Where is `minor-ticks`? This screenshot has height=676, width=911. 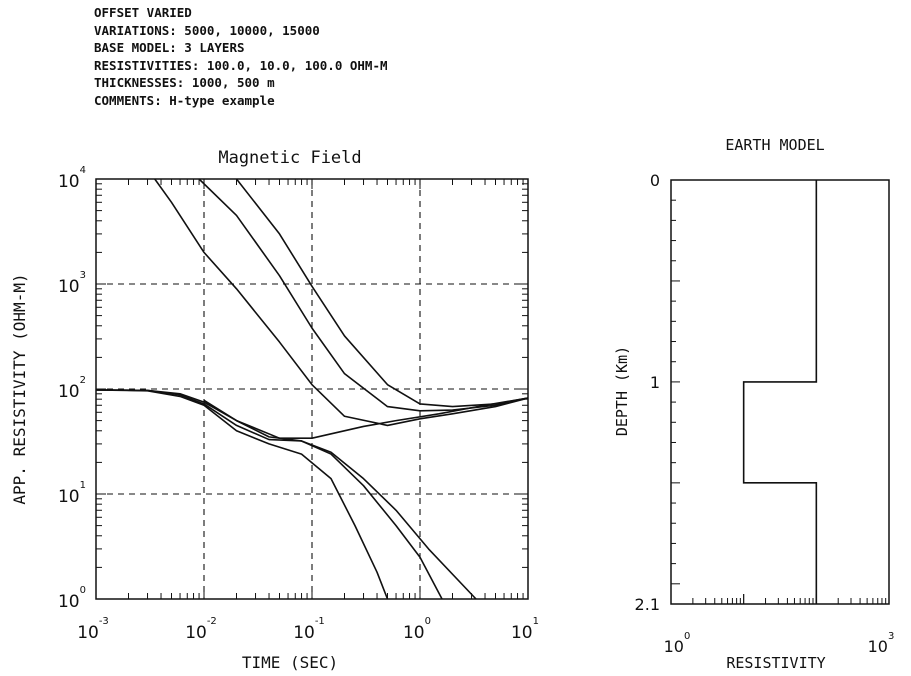 minor-ticks is located at coordinates (780, 401).